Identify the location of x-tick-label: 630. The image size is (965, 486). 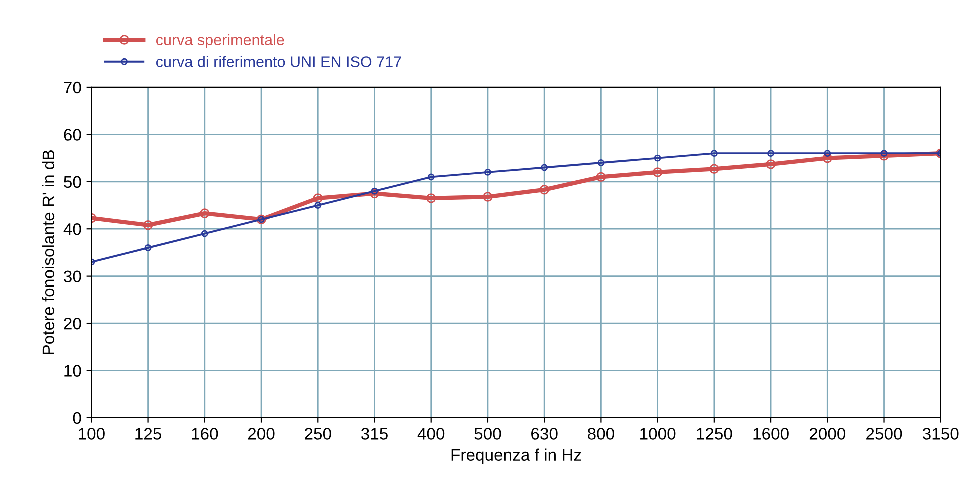
(545, 434).